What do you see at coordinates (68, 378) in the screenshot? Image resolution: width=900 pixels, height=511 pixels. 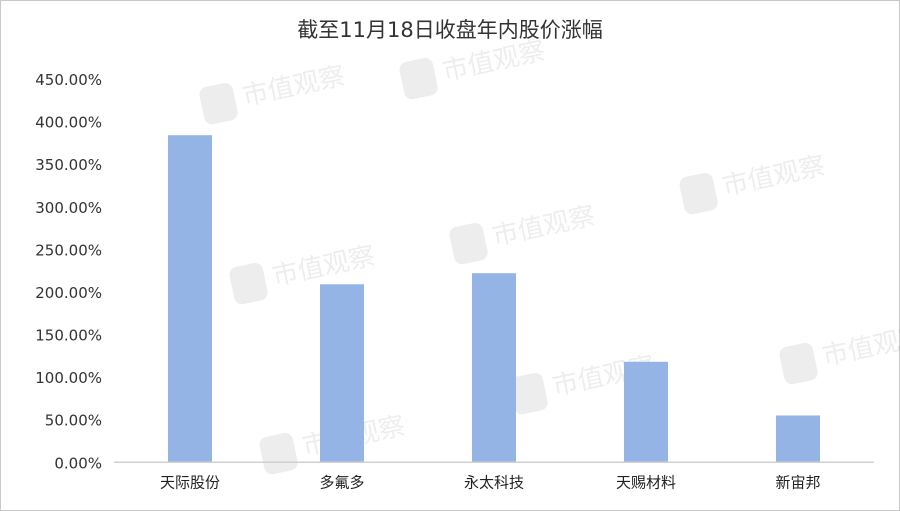 I see `y-tick-label: 100.00%` at bounding box center [68, 378].